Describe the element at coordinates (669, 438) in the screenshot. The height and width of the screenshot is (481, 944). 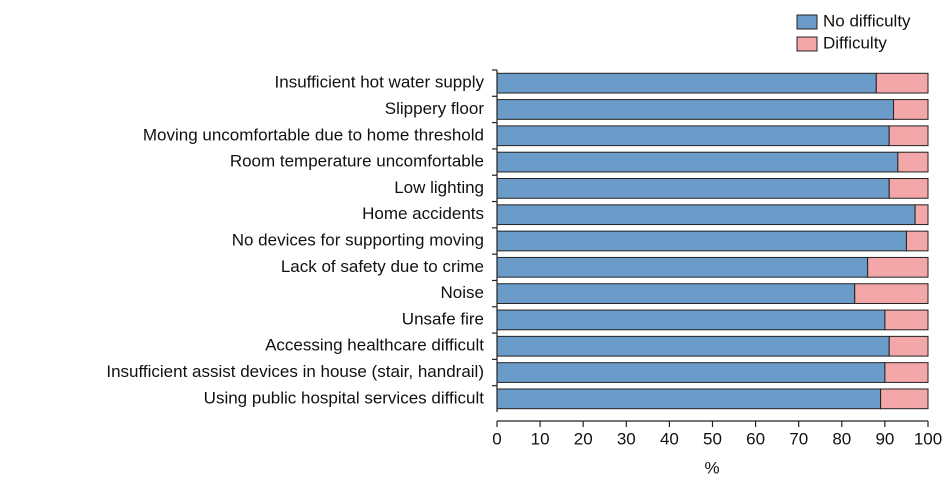
I see `x-tick-label: 40` at that location.